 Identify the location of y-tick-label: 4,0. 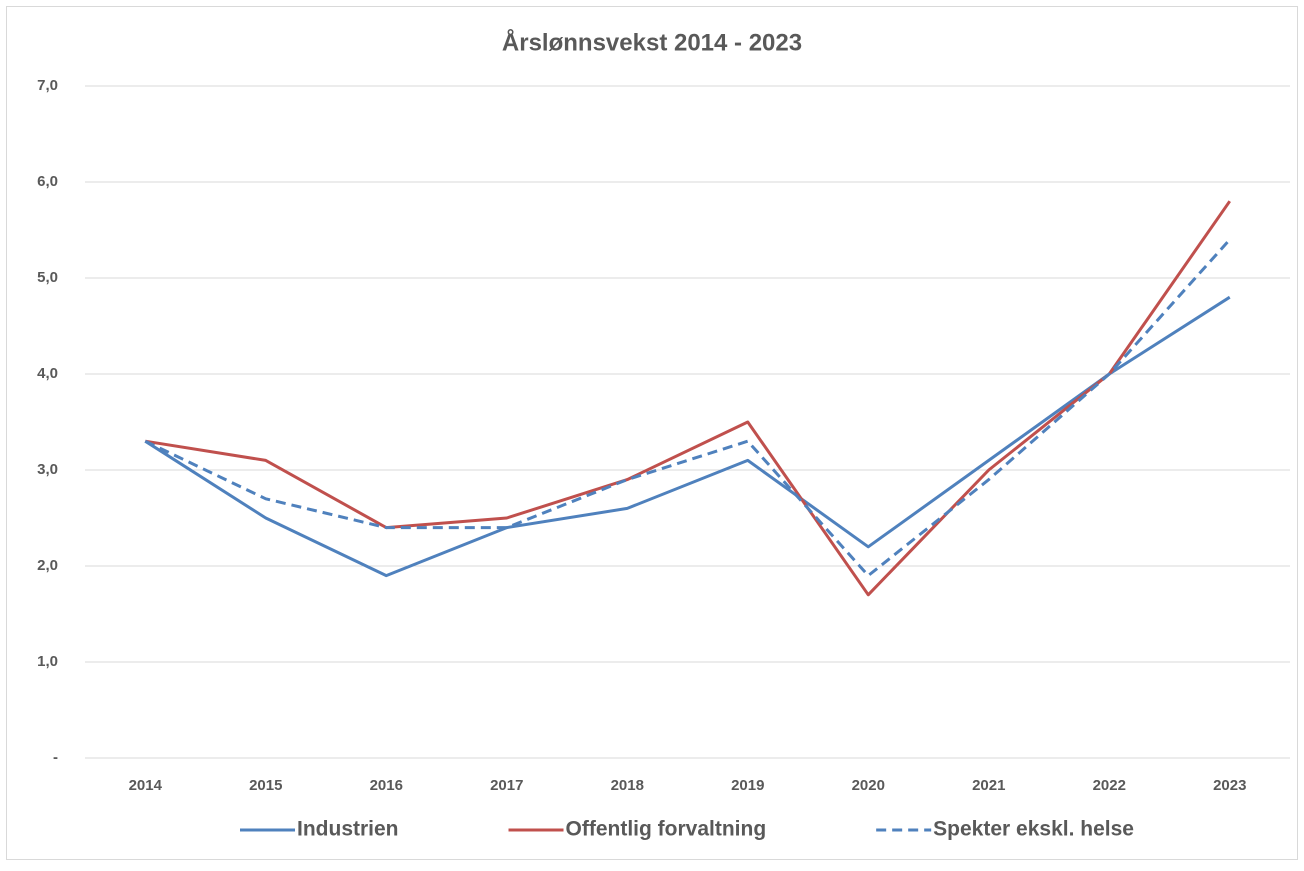
(47, 373).